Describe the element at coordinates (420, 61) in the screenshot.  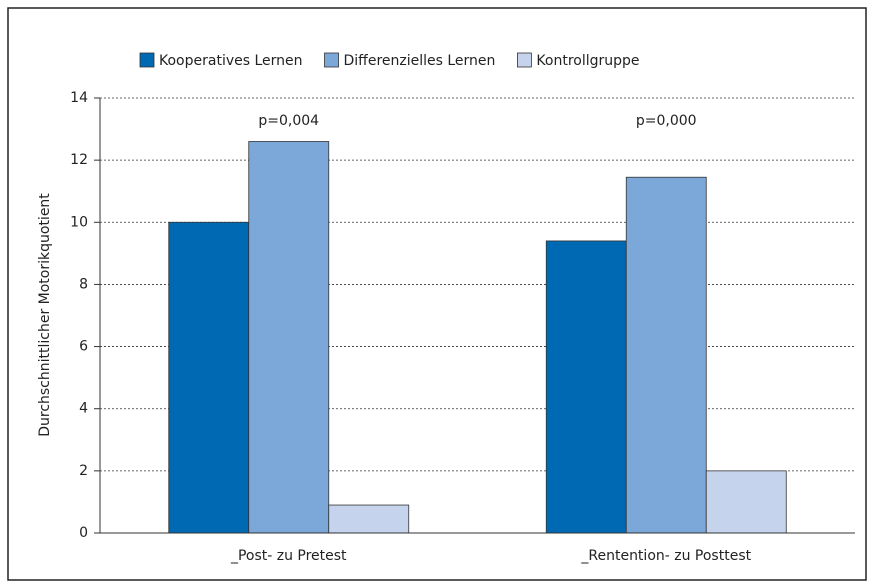
I see `legend-label: Differenzielles Lernen` at that location.